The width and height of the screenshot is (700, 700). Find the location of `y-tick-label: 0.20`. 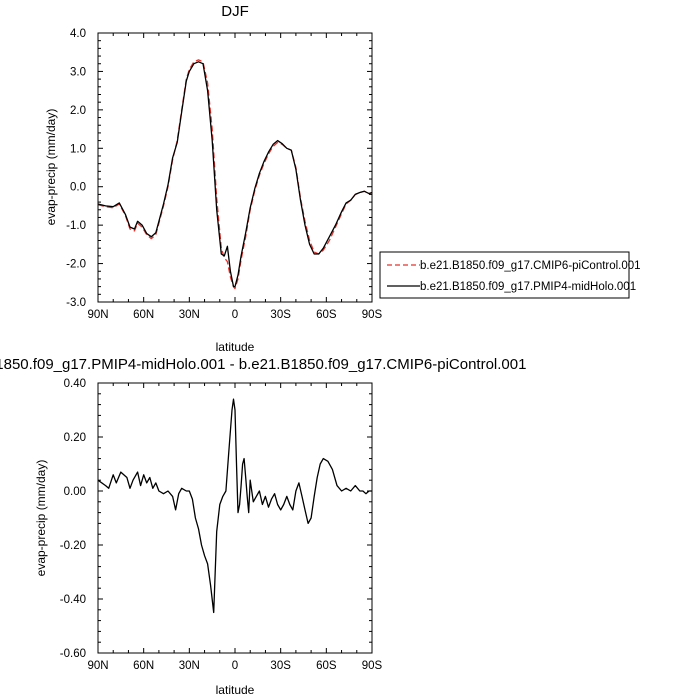

y-tick-label: 0.20 is located at coordinates (75, 438).